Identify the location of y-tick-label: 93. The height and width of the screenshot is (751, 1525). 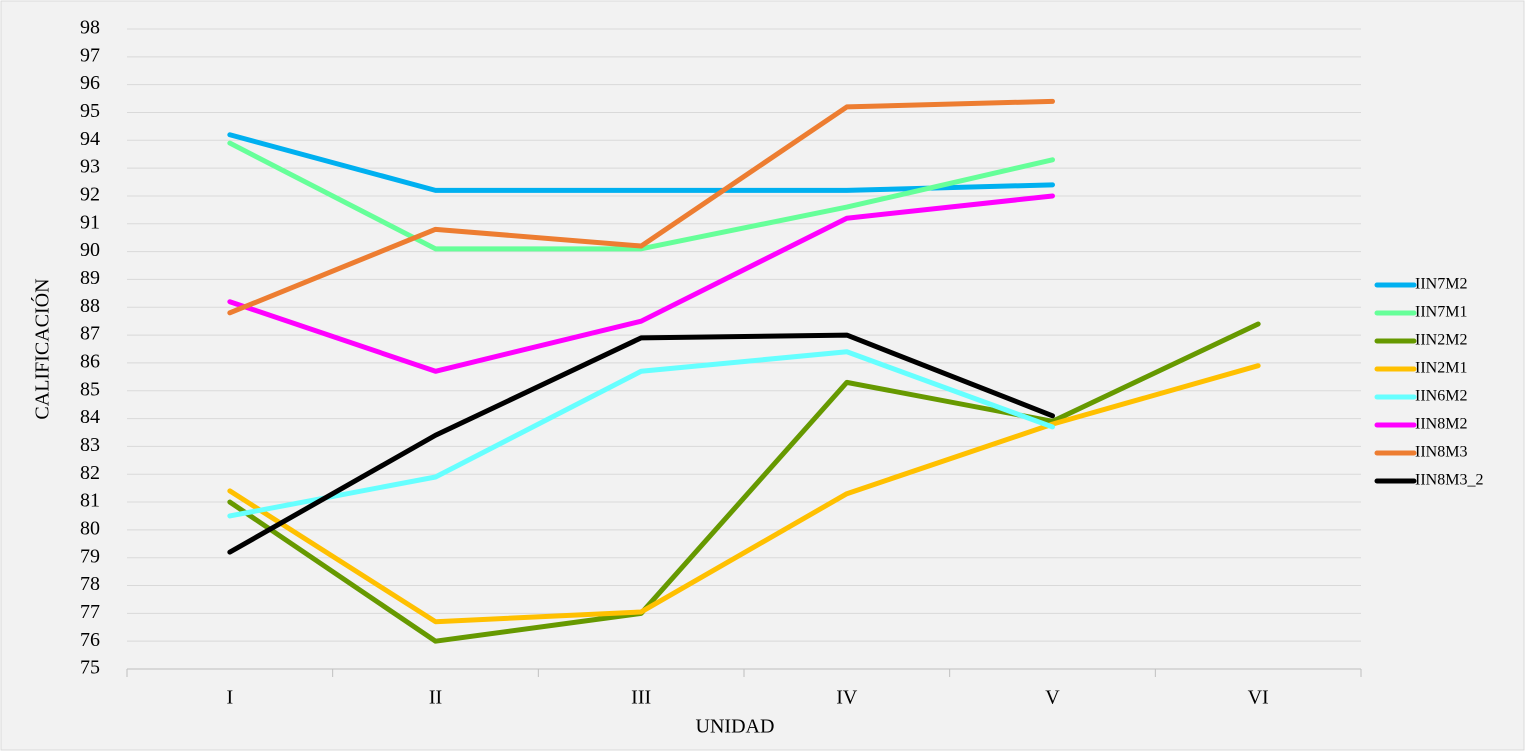
(90, 167).